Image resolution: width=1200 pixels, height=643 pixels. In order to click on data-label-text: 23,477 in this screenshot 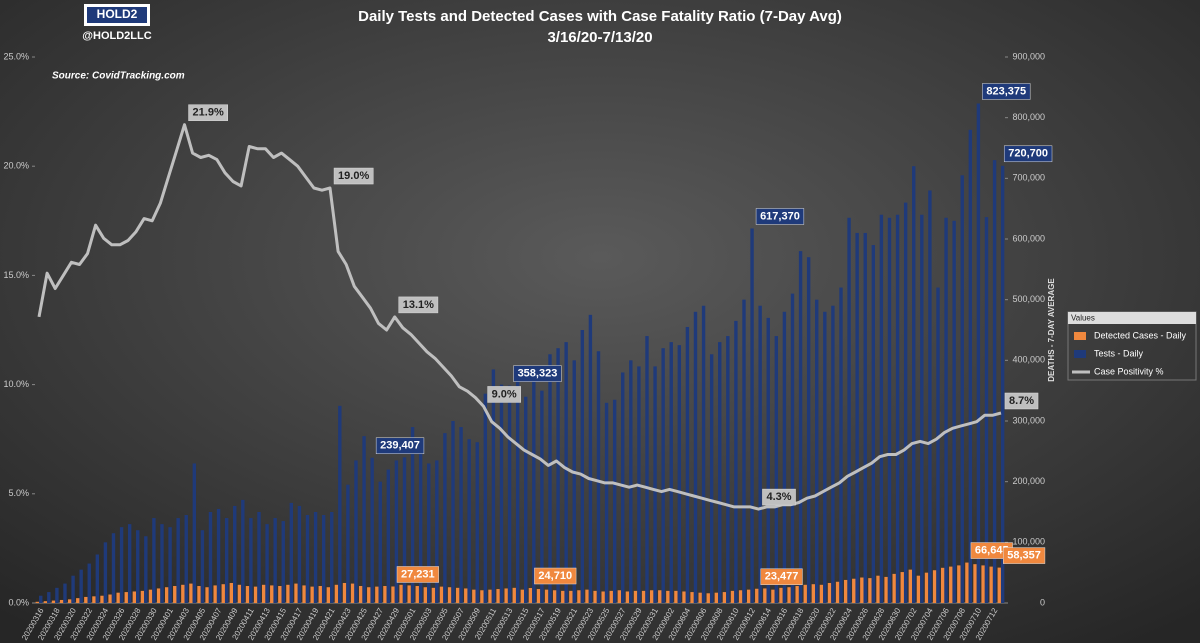, I will do `click(782, 577)`.